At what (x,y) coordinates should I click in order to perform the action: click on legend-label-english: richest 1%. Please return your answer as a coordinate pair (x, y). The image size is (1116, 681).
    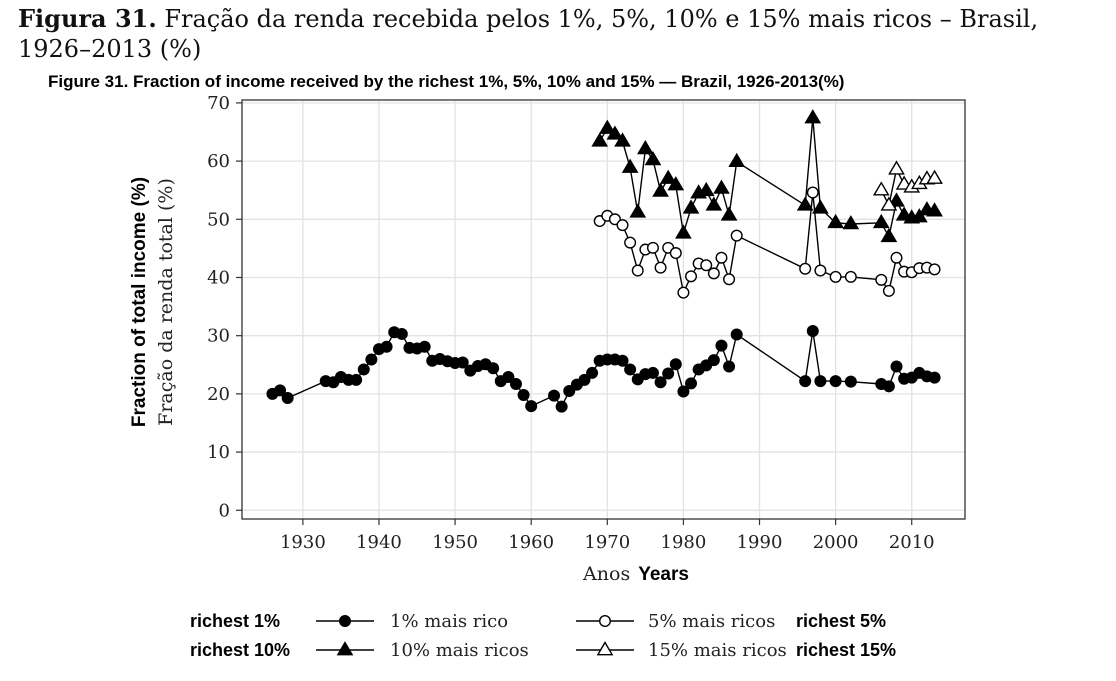
    Looking at the image, I should click on (235, 621).